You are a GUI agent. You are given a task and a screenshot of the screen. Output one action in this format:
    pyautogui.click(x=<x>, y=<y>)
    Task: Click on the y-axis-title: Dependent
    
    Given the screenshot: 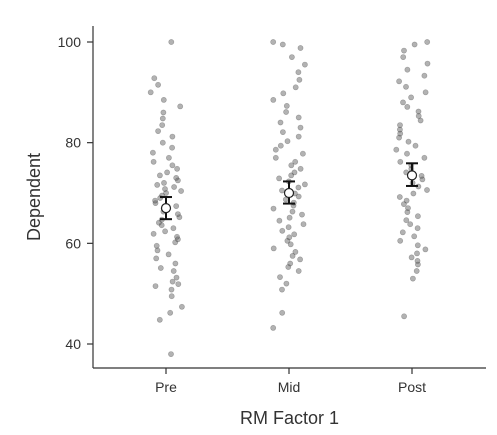 What is the action you would take?
    pyautogui.click(x=34, y=197)
    